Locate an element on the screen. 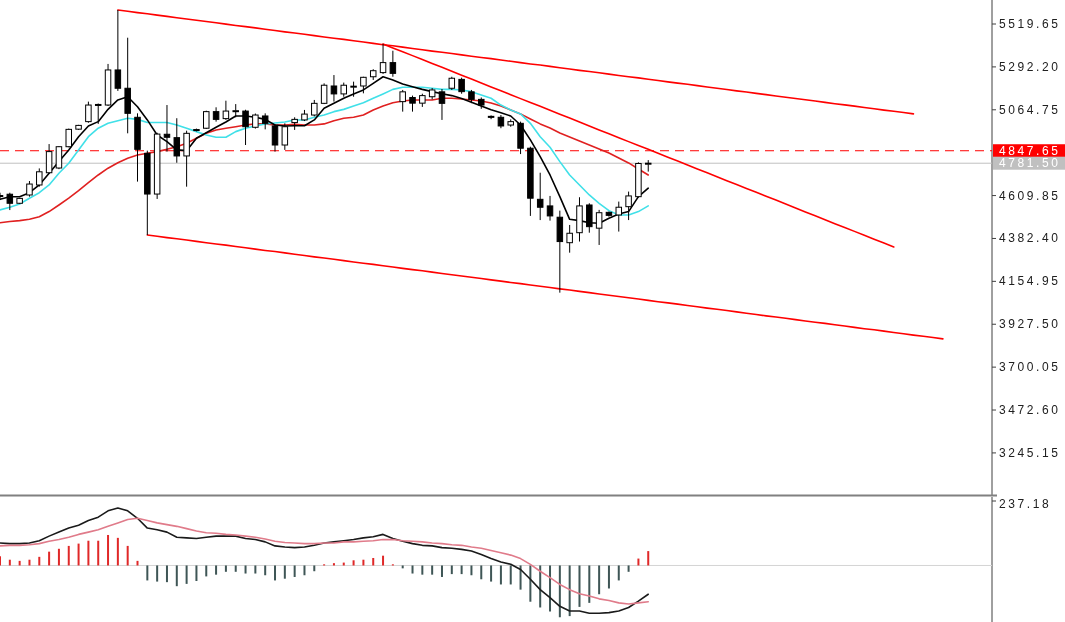 Image resolution: width=1065 pixels, height=622 pixels. y-tick-label: 5292.20 is located at coordinates (1030, 66).